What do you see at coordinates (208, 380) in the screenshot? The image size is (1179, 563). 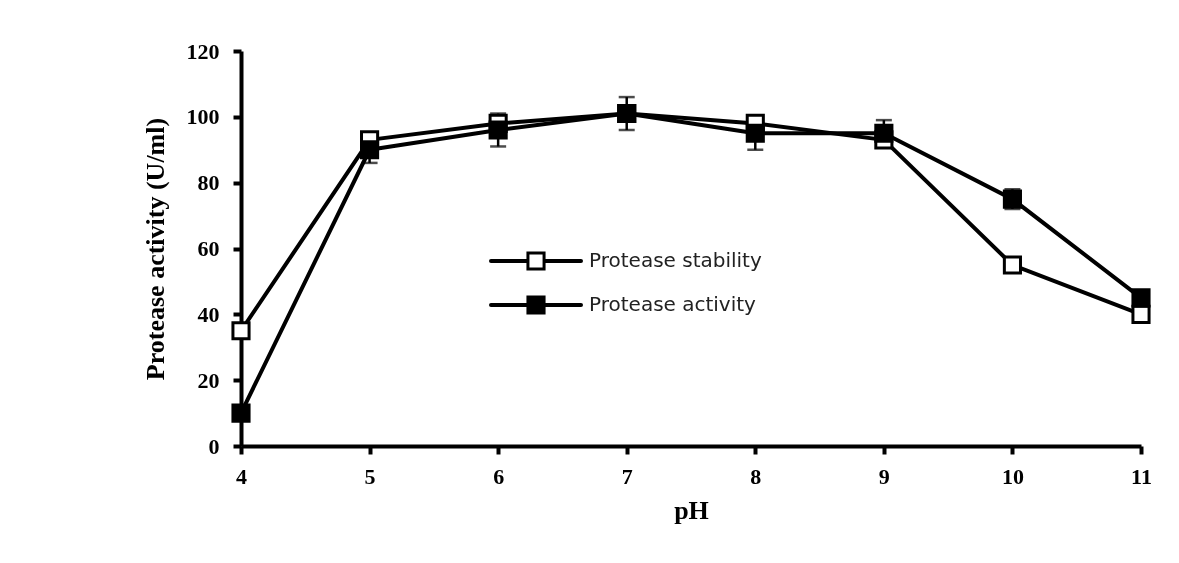 I see `y-tick-label: 20` at bounding box center [208, 380].